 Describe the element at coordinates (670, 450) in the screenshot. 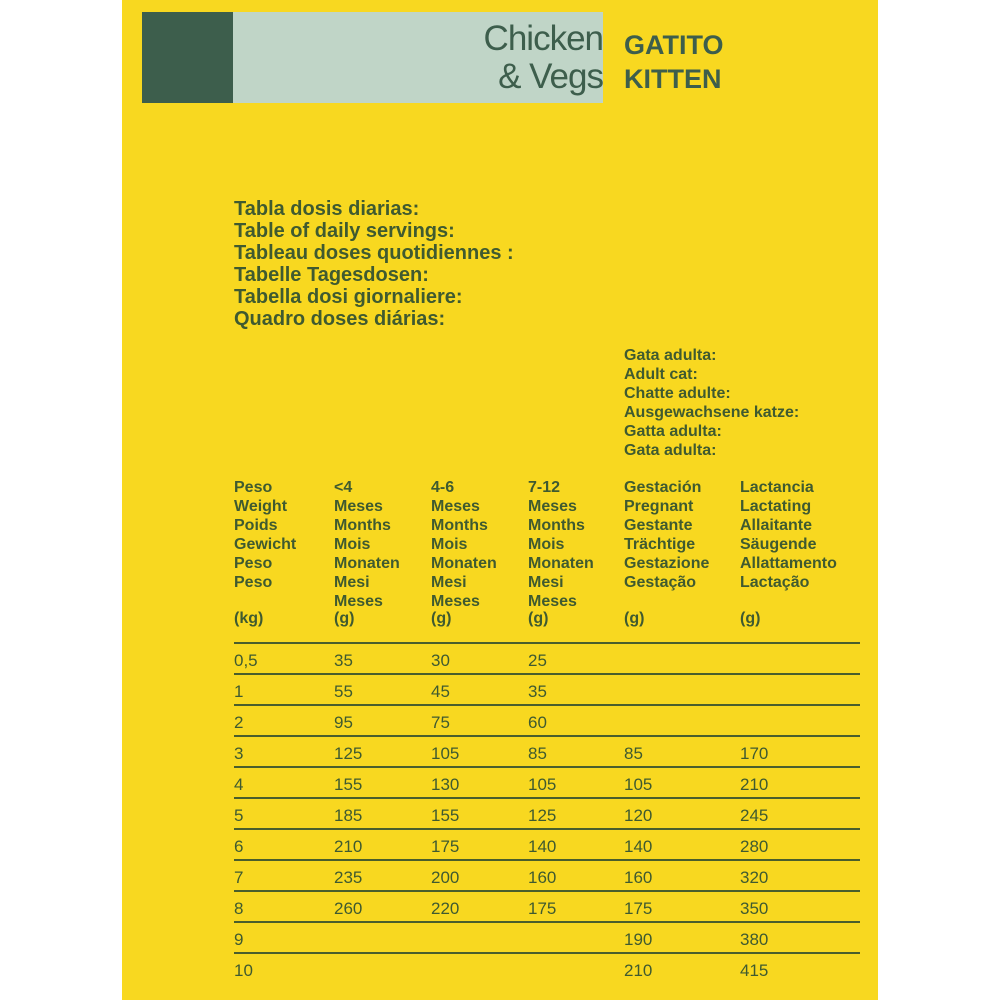

I see `text-line: Gata adulta:` at that location.